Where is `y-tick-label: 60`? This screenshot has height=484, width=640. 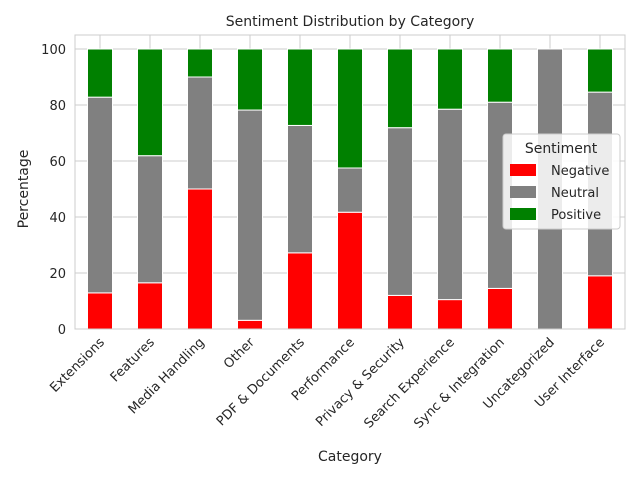 y-tick-label: 60 is located at coordinates (57, 162).